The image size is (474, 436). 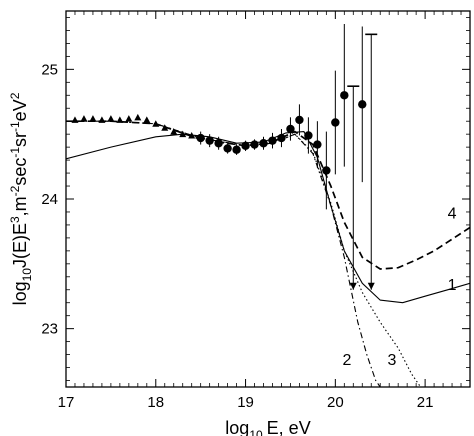 What do you see at coordinates (335, 402) in the screenshot?
I see `x-tick-label: 20` at bounding box center [335, 402].